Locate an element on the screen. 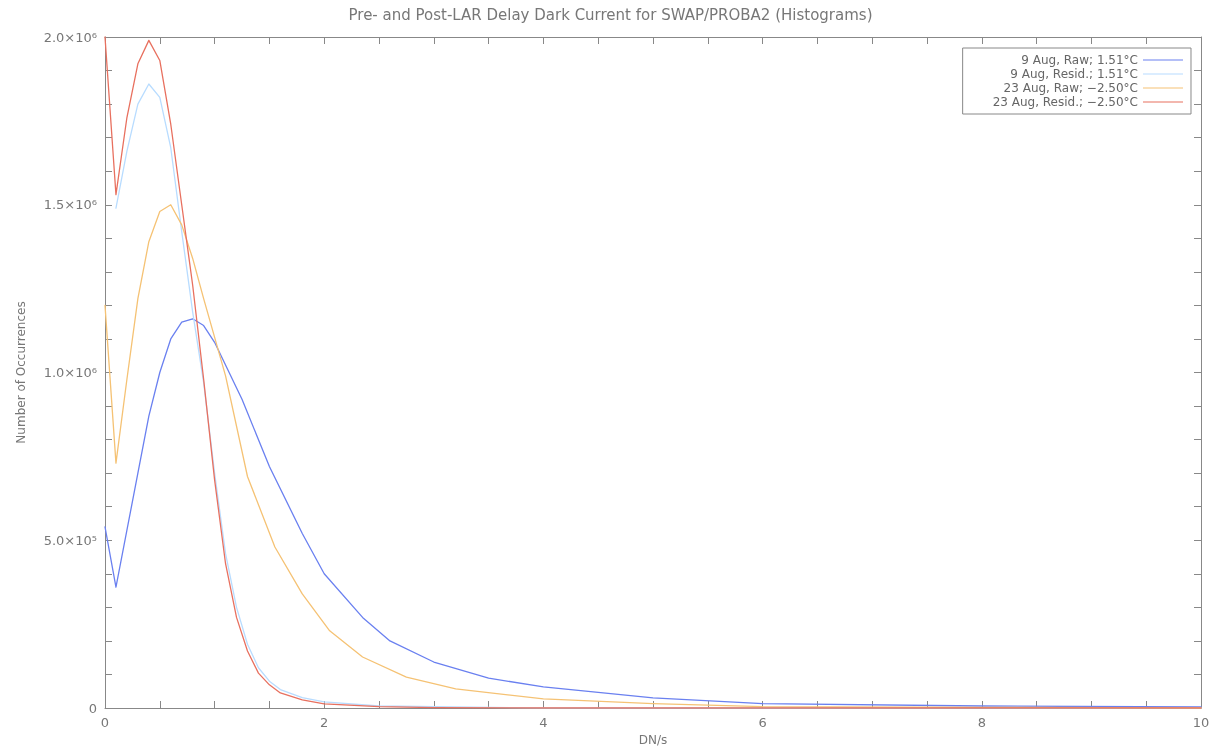 The height and width of the screenshot is (756, 1221). y-tick-label: 1.5×10⁶ is located at coordinates (70, 205).